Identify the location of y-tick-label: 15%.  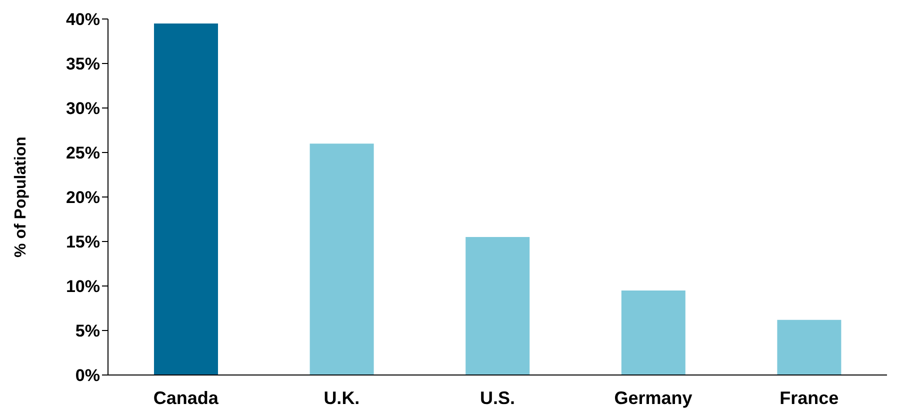
(83, 242).